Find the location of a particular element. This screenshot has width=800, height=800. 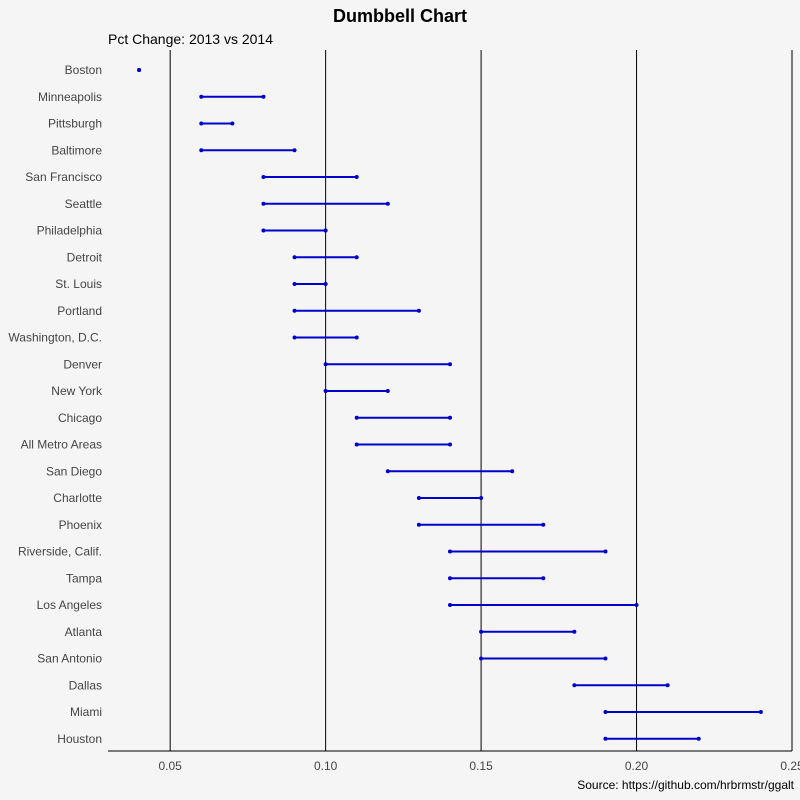

x-tick-label: 0.05 is located at coordinates (171, 766).